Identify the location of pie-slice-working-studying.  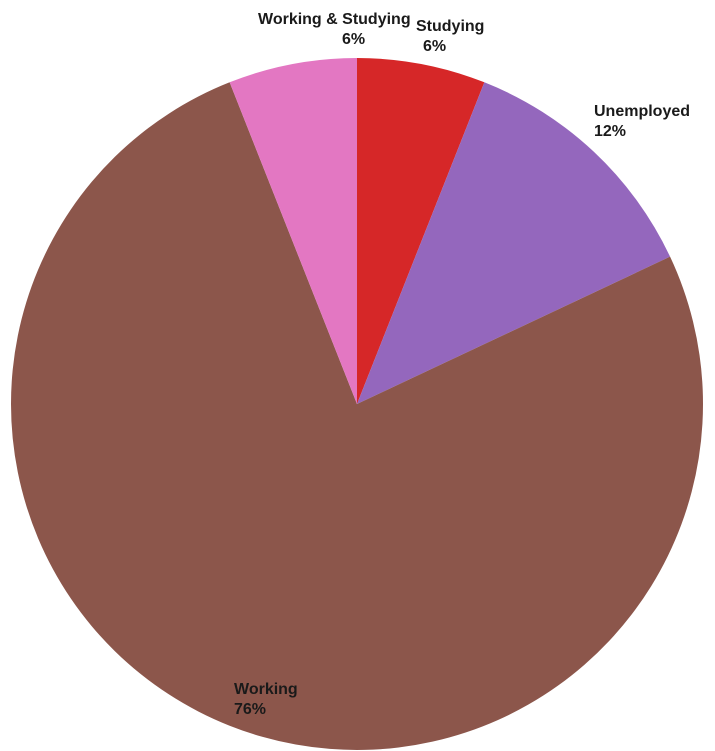
(293, 231).